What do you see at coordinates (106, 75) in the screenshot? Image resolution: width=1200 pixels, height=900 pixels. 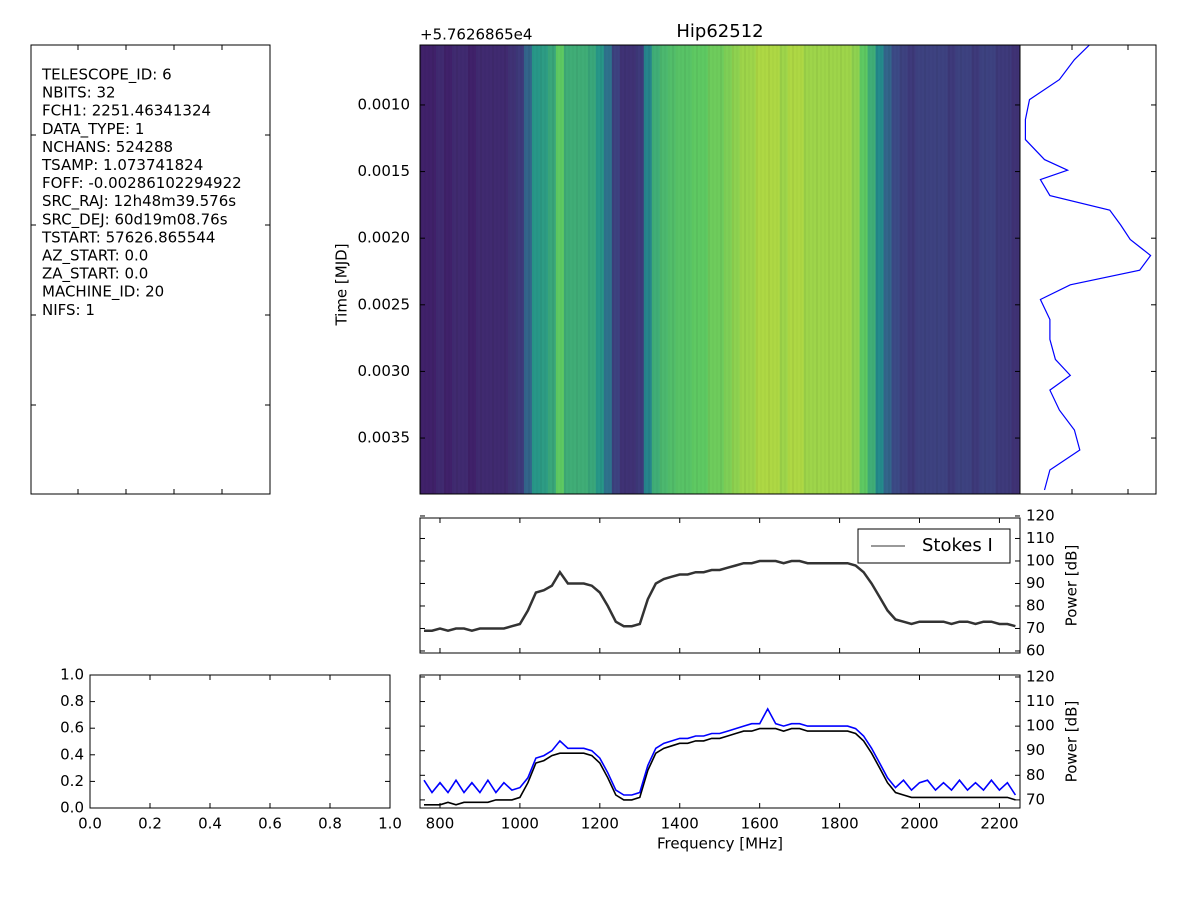 I see `header-line: TELESCOPE_ID: 6` at bounding box center [106, 75].